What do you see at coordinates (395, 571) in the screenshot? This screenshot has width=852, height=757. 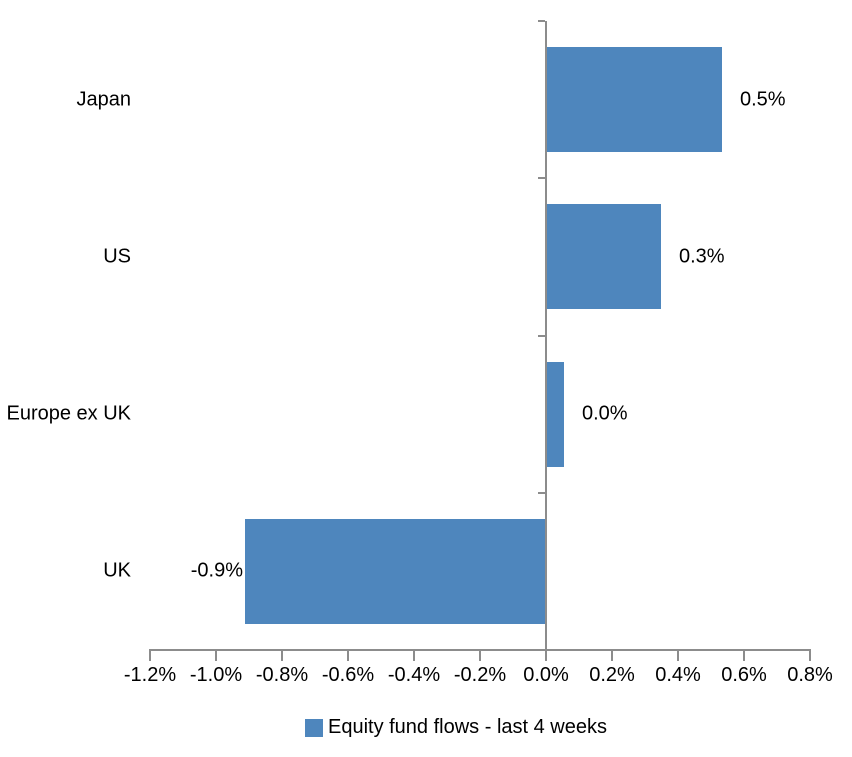 I see `bar-uk` at bounding box center [395, 571].